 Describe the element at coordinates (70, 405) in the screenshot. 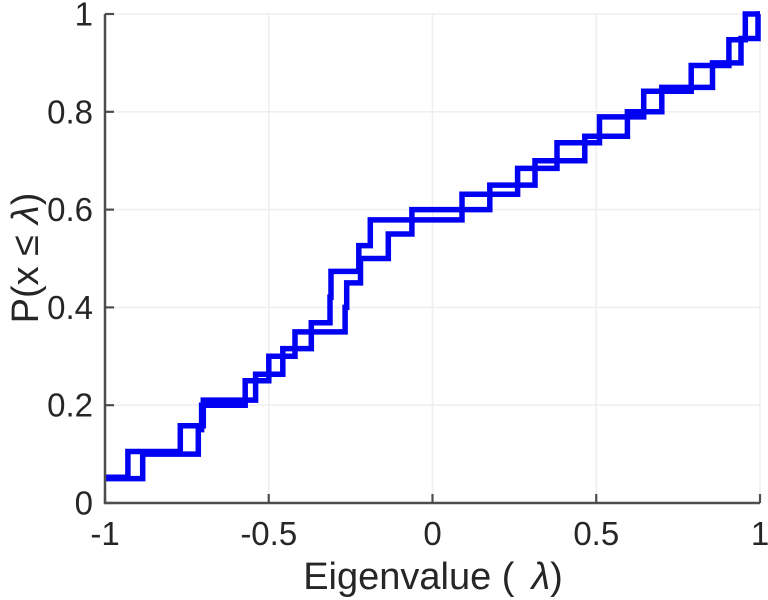

I see `y-tick-label: 0.2` at that location.